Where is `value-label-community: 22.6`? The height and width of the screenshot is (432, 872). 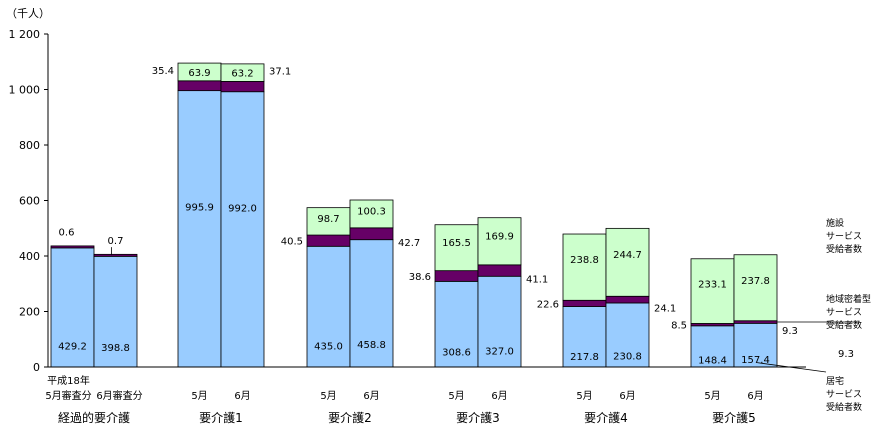
value-label-community: 22.6 is located at coordinates (548, 304).